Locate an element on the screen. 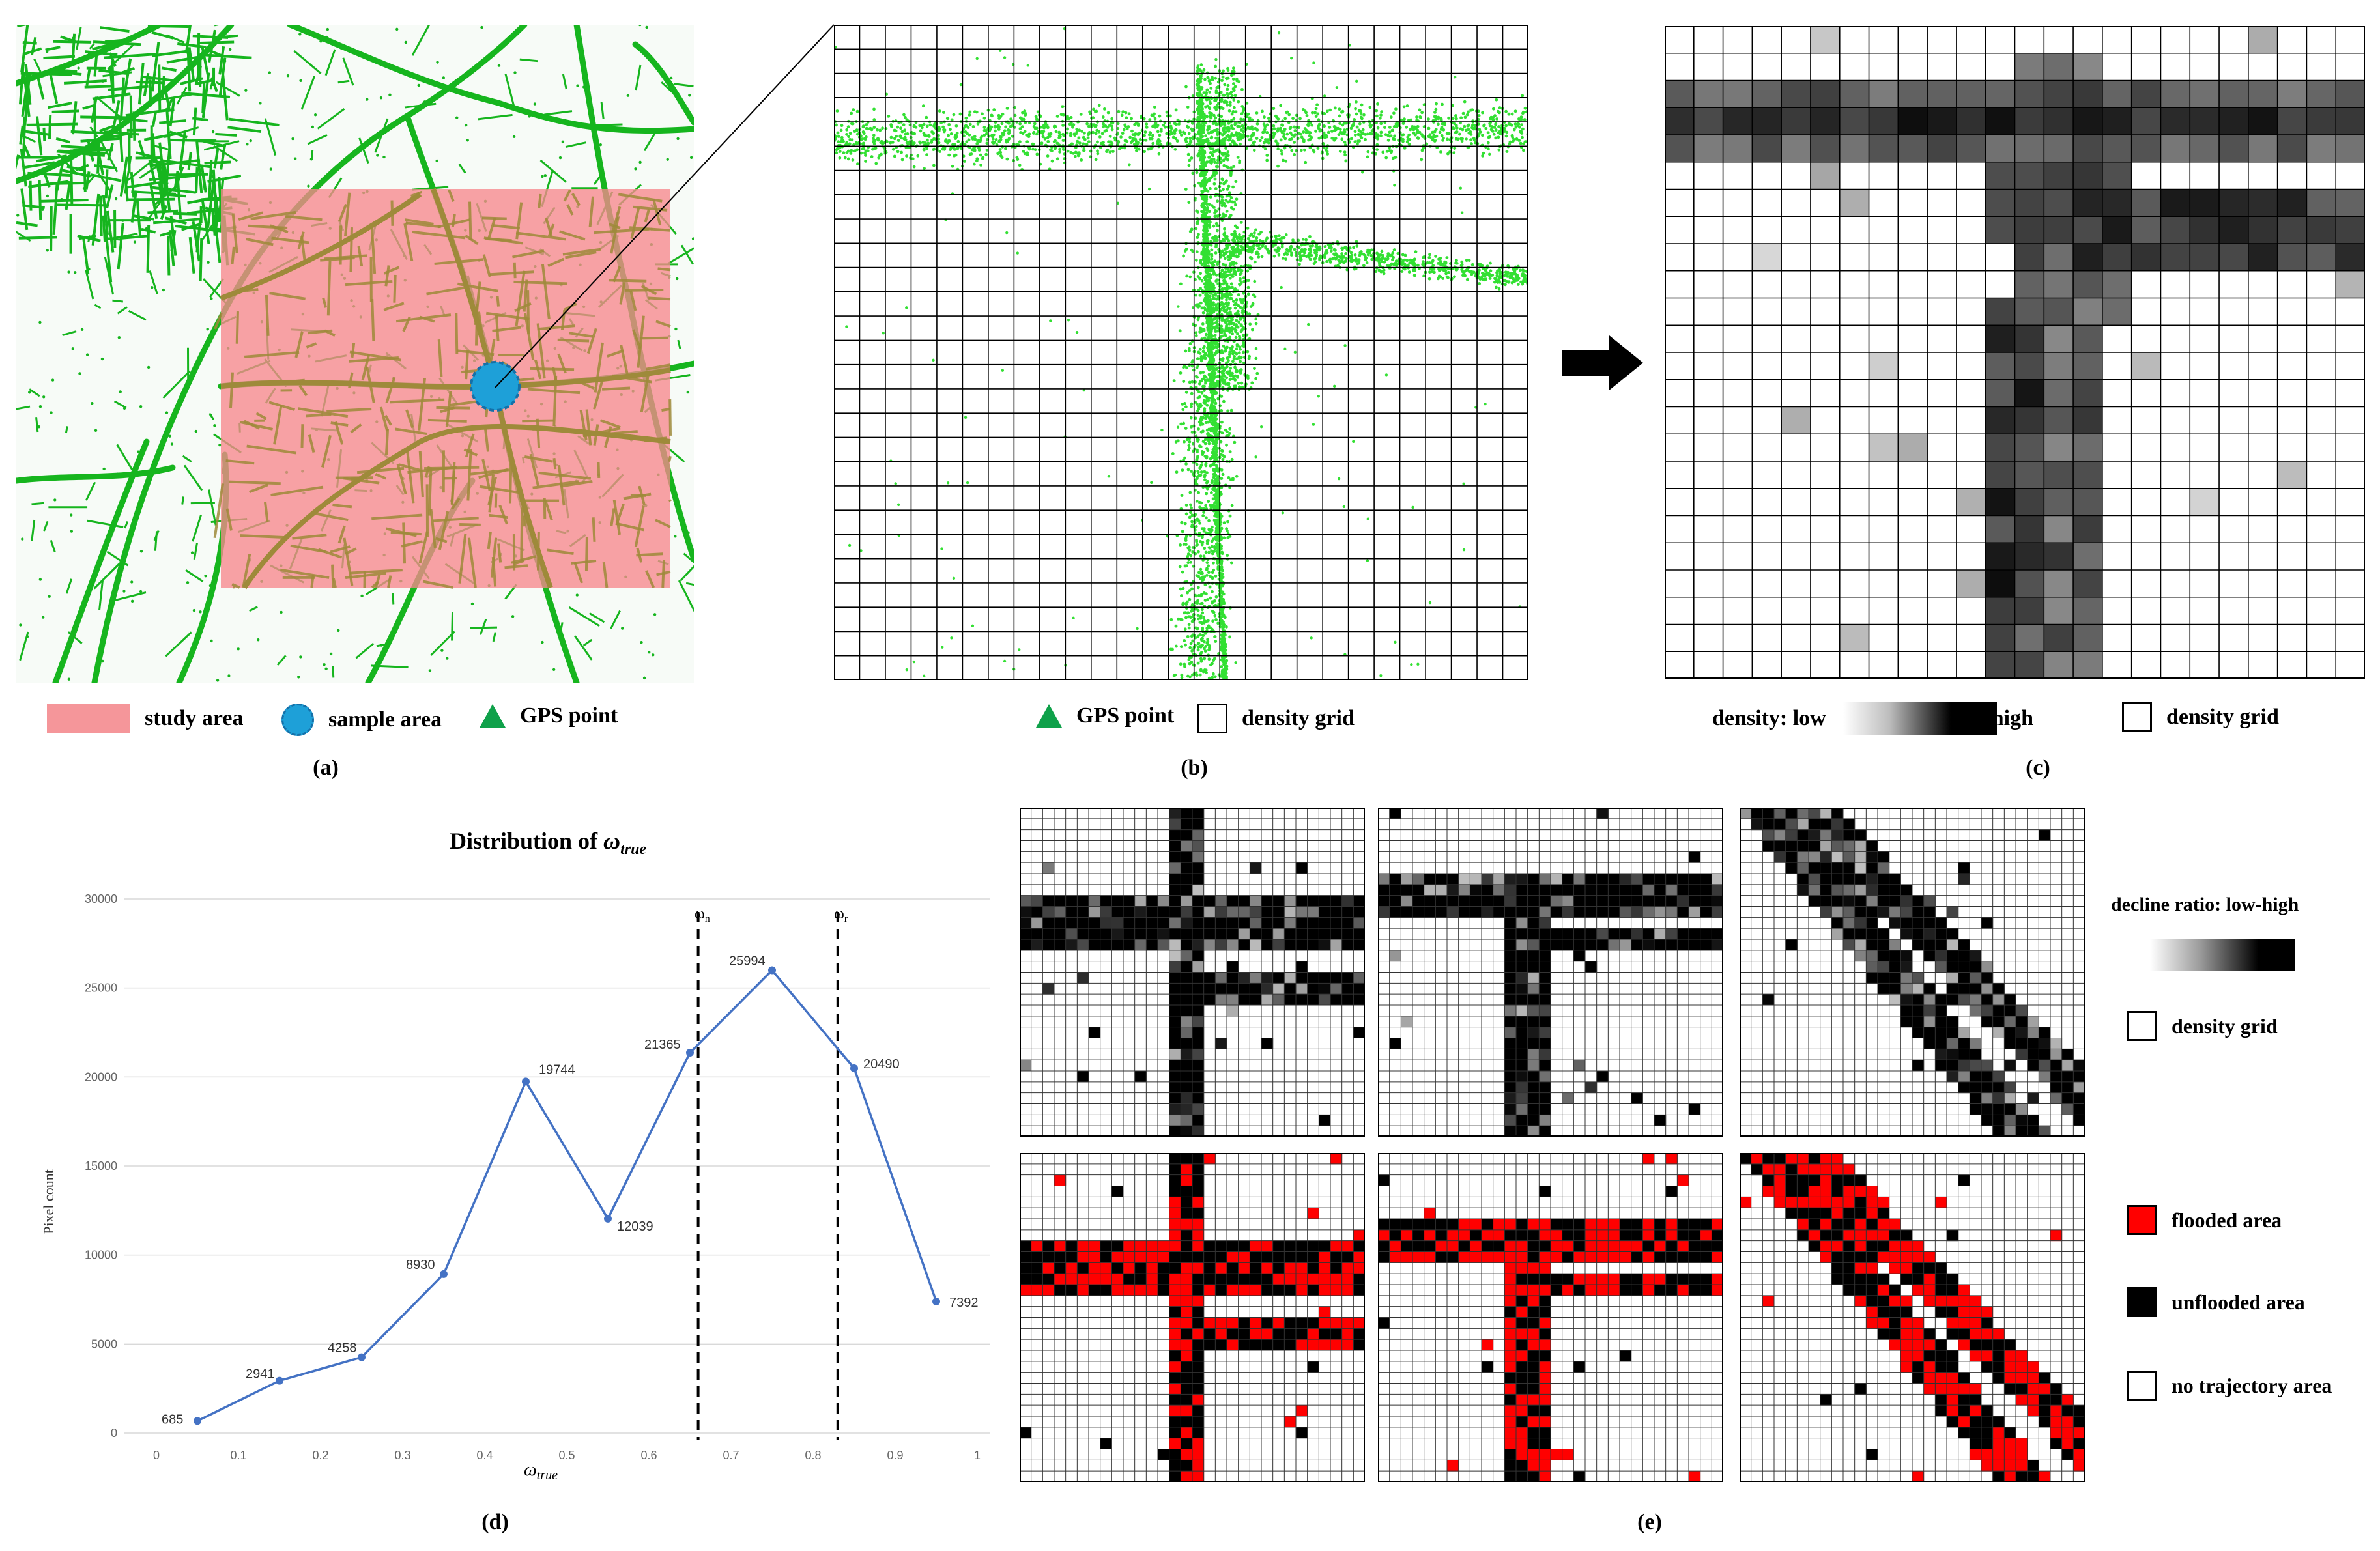  legend-study-area: study area is located at coordinates (145, 718).